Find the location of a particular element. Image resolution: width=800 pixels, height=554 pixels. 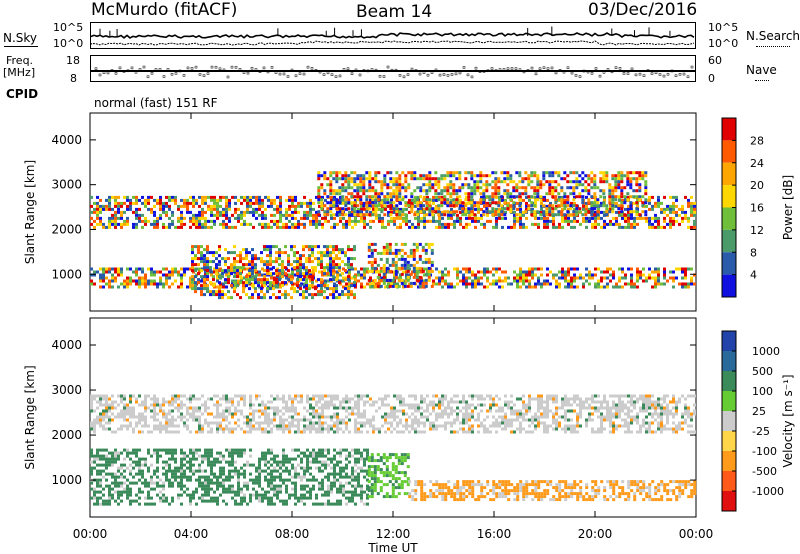

nave-tick-bottom: 0 is located at coordinates (711, 78).